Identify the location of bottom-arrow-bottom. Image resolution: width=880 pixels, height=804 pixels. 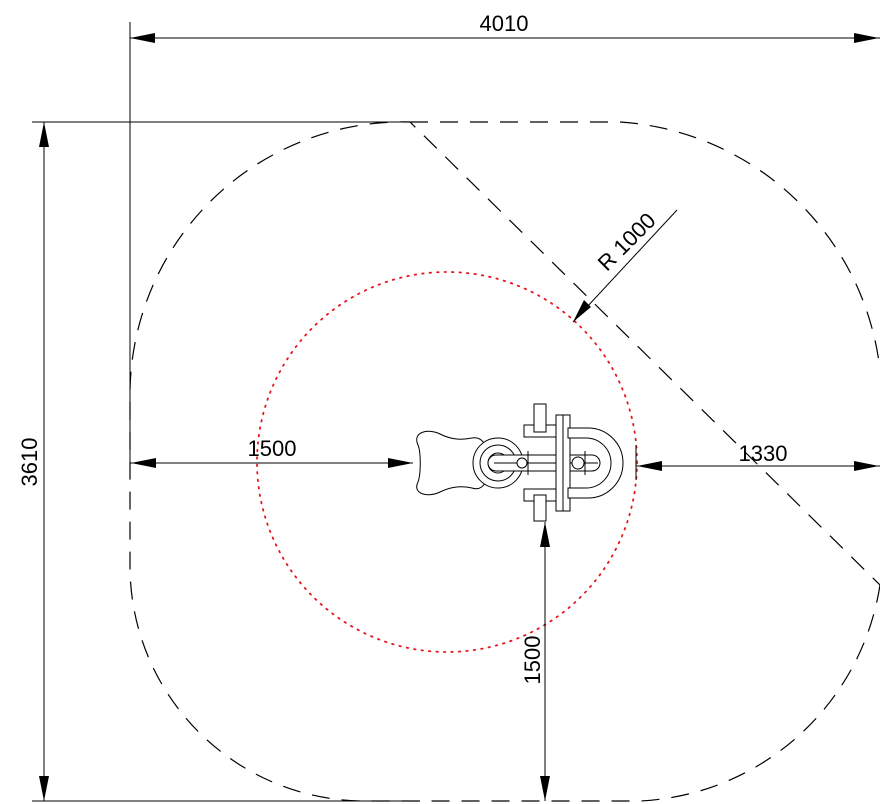
(545, 788).